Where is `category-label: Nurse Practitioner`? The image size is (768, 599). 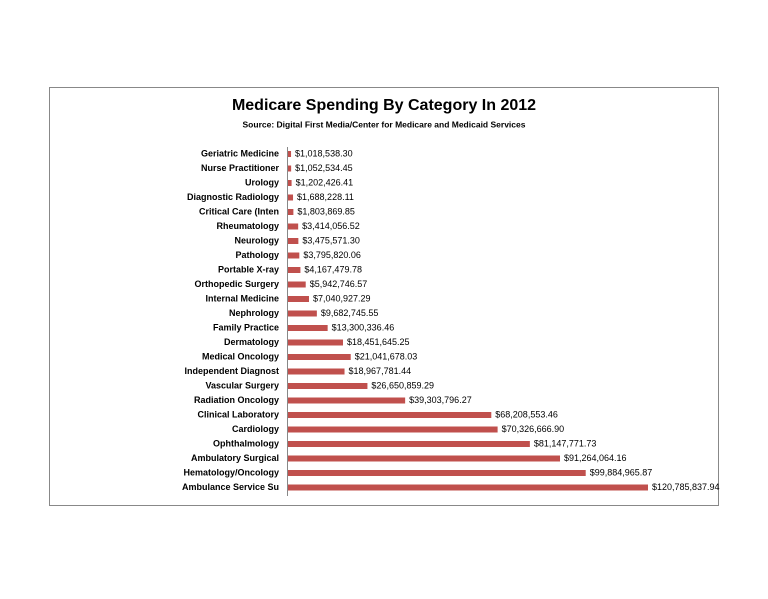
category-label: Nurse Practitioner is located at coordinates (240, 168).